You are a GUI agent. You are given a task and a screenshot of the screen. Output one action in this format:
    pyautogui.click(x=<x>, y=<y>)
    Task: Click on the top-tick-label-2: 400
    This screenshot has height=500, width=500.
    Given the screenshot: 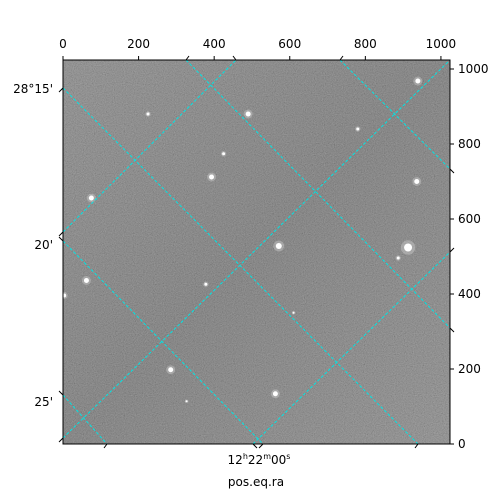 What is the action you would take?
    pyautogui.click(x=214, y=44)
    